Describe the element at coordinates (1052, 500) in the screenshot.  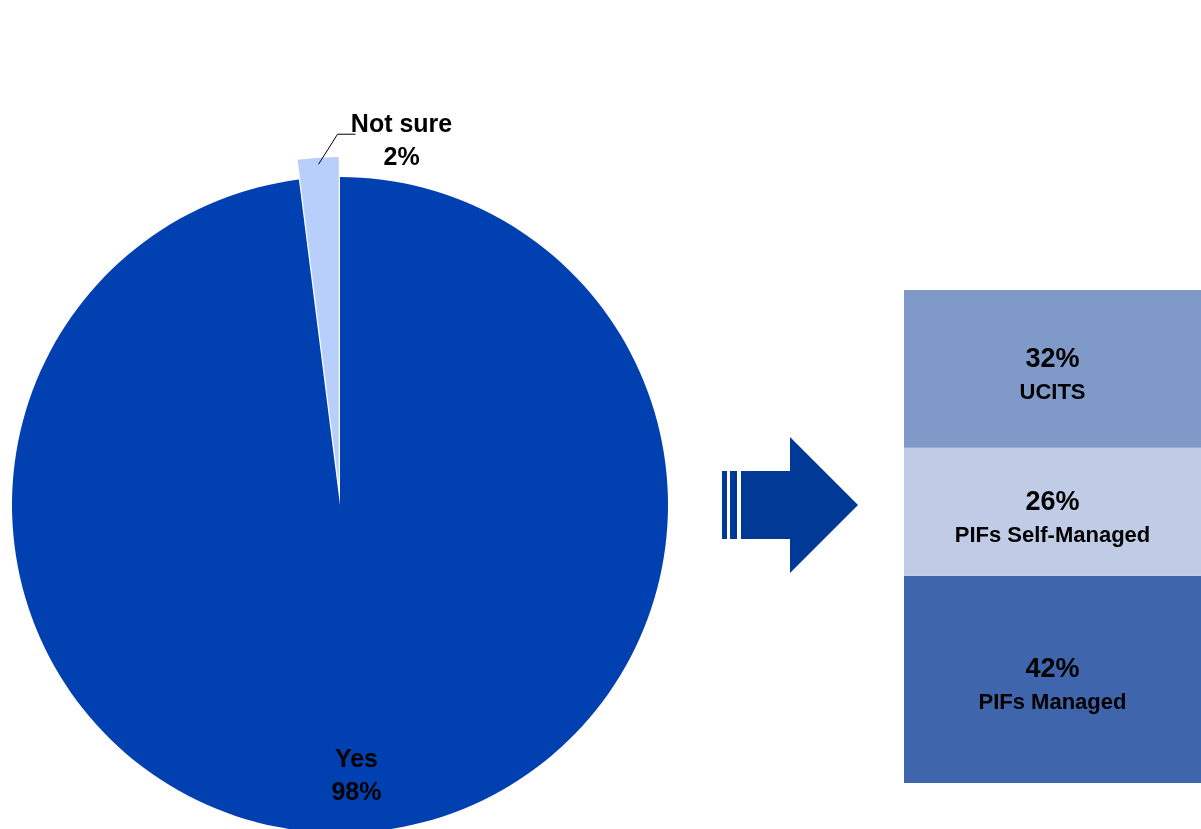
I see `data-label: 26%` at that location.